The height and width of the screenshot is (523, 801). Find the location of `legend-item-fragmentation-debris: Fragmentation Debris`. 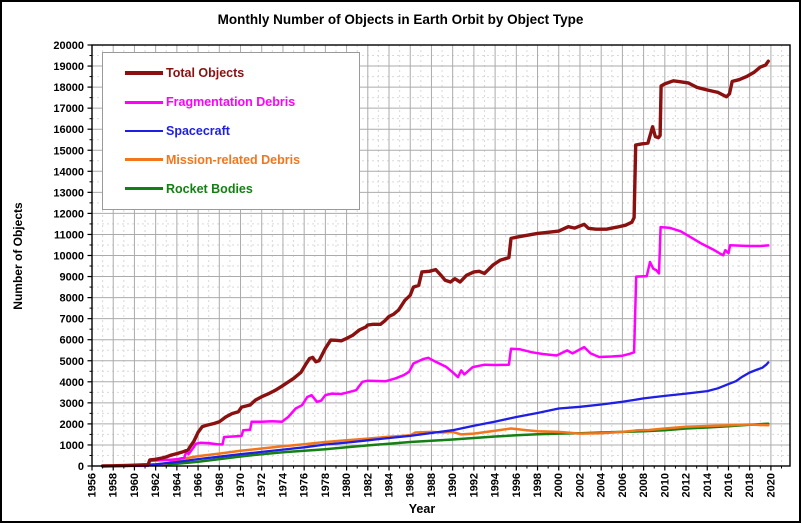

legend-item-fragmentation-debris: Fragmentation Debris is located at coordinates (242, 102).